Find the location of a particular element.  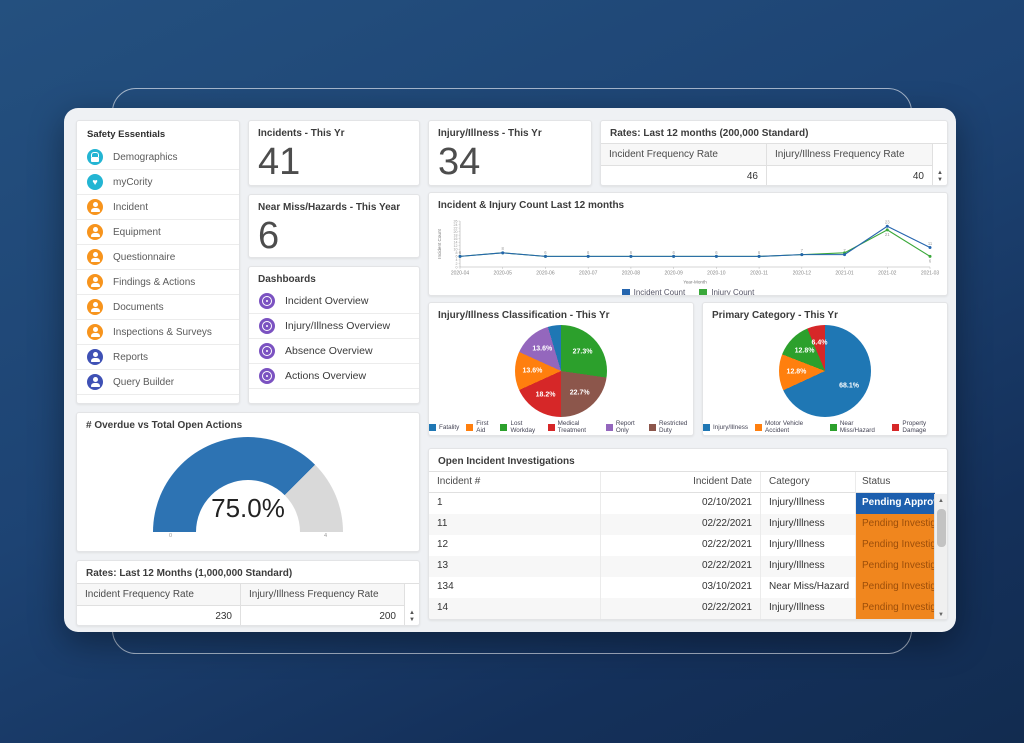

dashboard-item-absence-overview: Absence Overview is located at coordinates (334, 351).